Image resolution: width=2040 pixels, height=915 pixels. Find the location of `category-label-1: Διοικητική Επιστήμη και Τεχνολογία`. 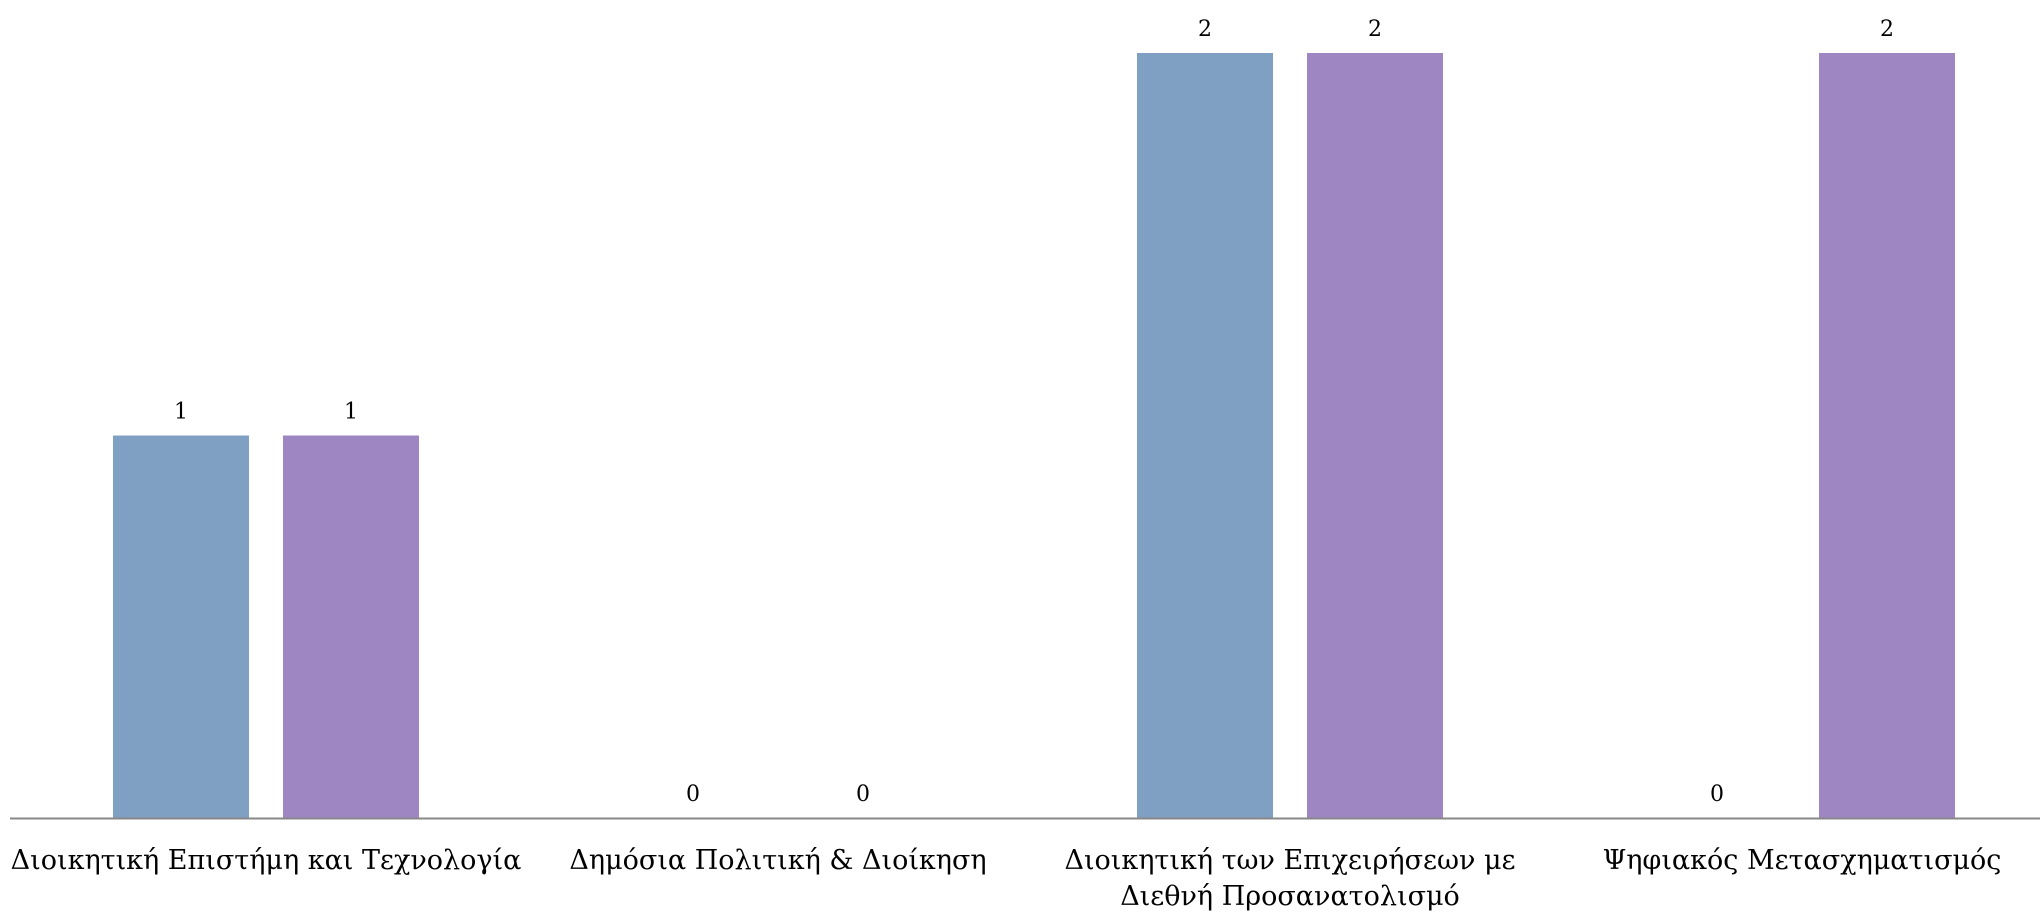

category-label-1: Διοικητική Επιστήμη και Τεχνολογία is located at coordinates (266, 860).